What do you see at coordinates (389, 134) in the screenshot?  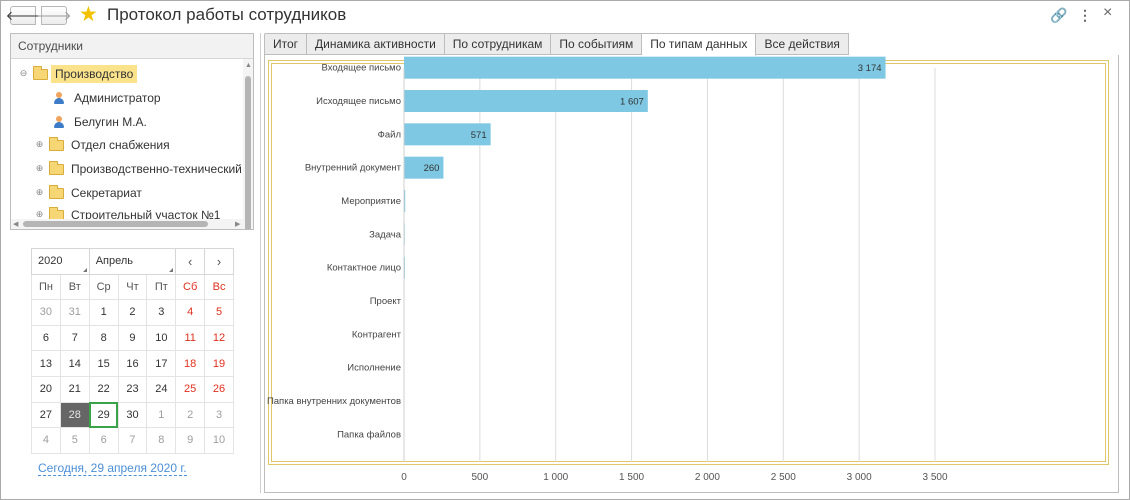 I see `category-label: Файл` at bounding box center [389, 134].